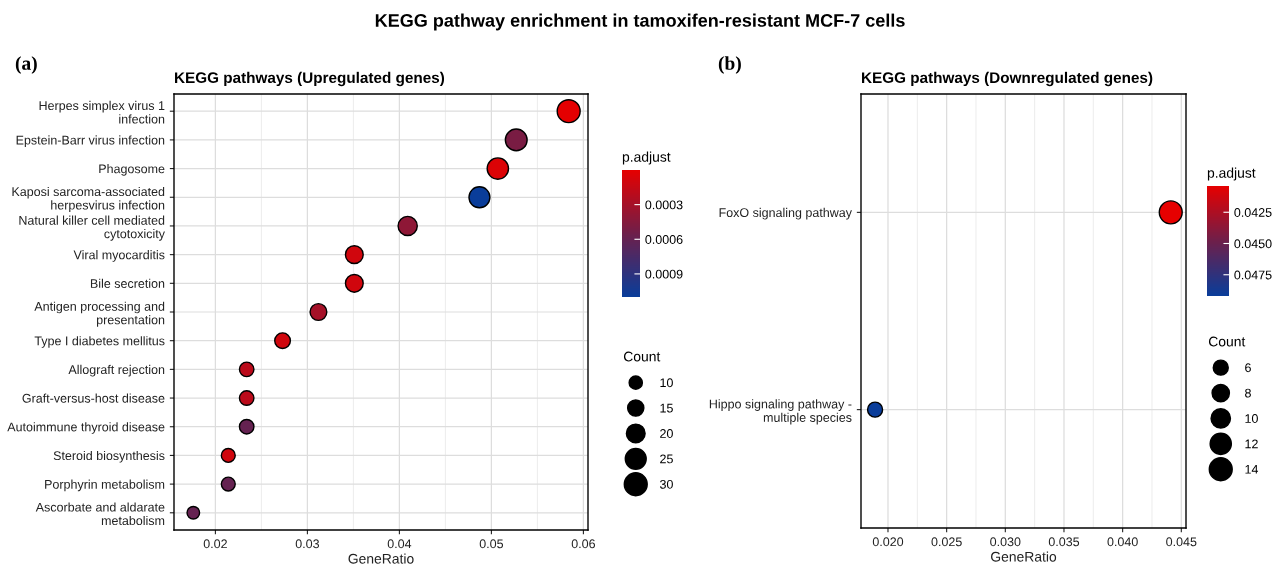  Describe the element at coordinates (1181, 542) in the screenshot. I see `x-tick-label: 0.045` at that location.